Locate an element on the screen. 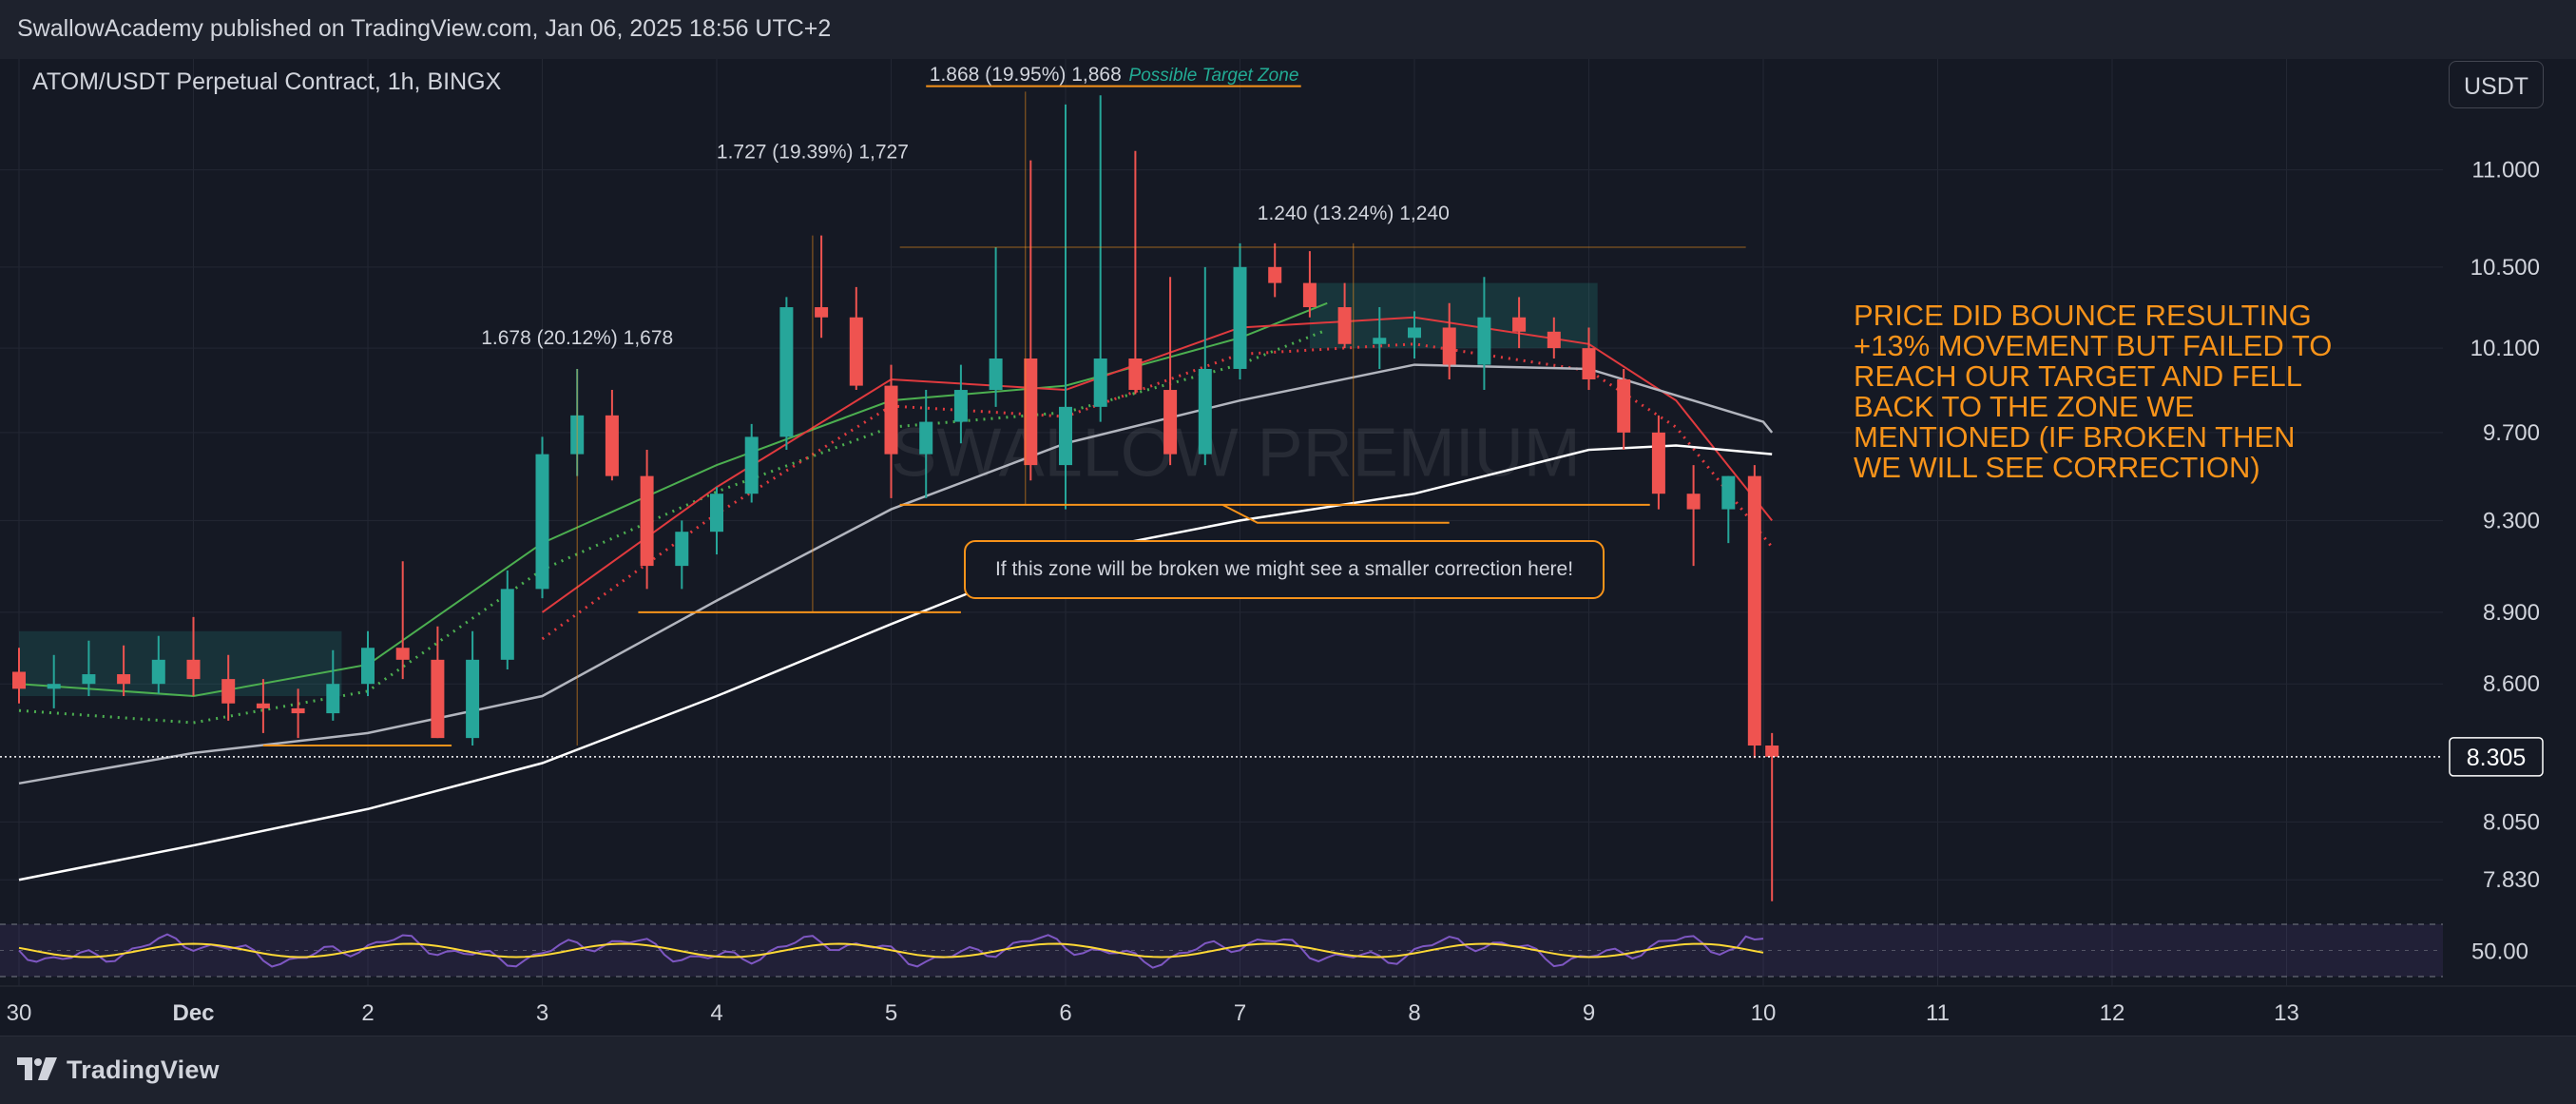 This screenshot has width=2576, height=1104. time-axis-label: 30 is located at coordinates (19, 1013).